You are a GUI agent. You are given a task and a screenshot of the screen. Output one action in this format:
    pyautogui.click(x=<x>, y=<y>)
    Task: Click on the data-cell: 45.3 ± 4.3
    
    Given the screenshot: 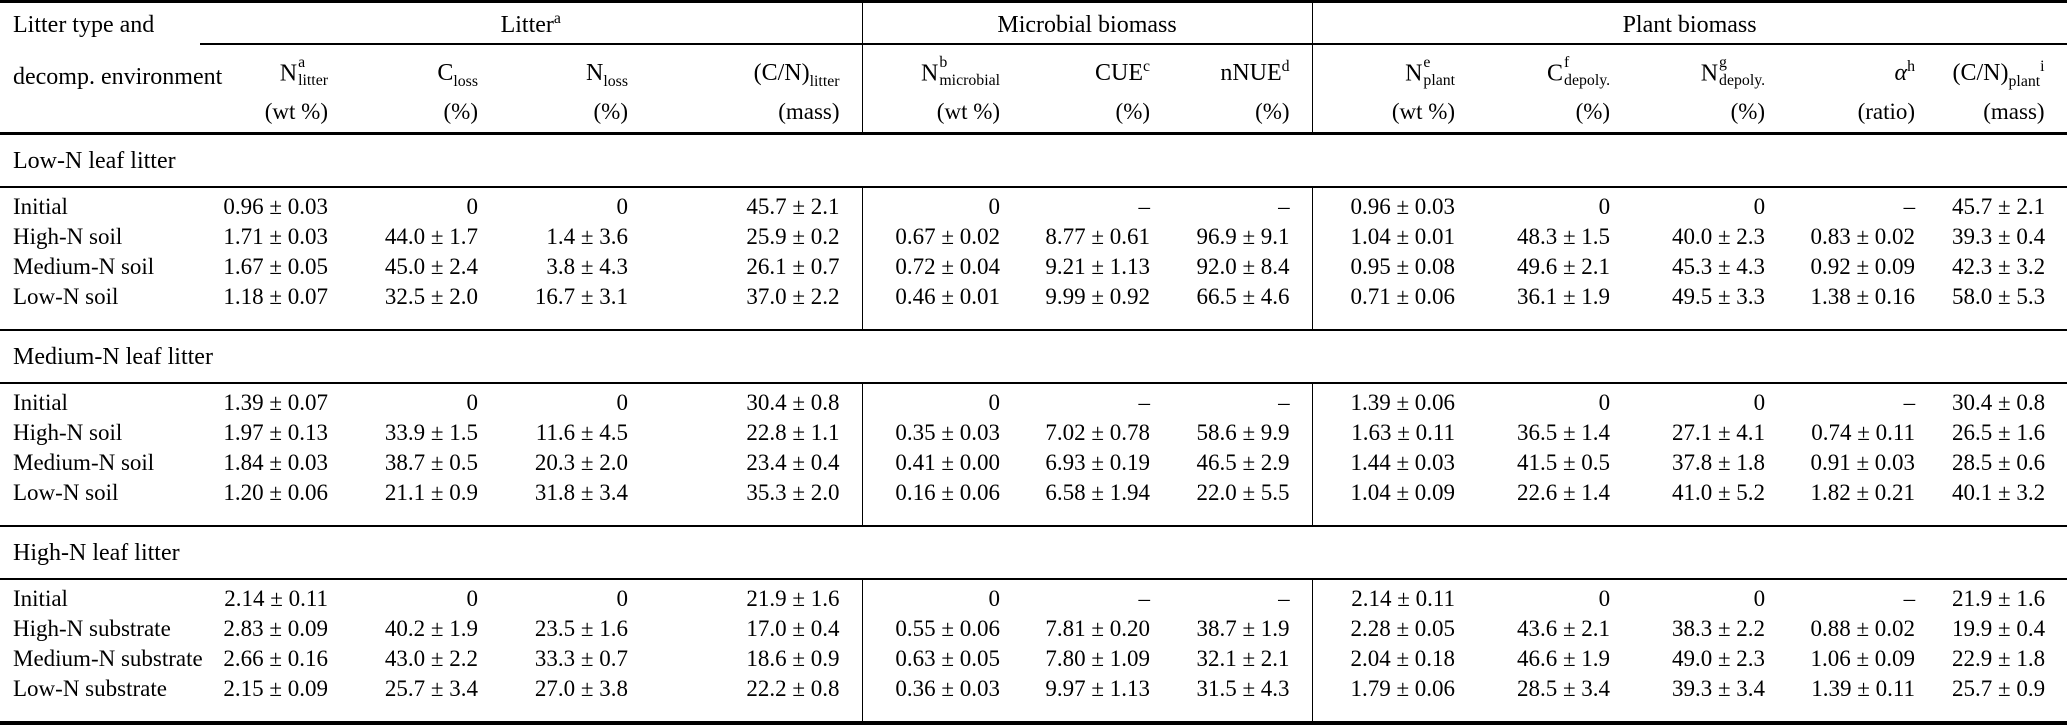 What is the action you would take?
    pyautogui.click(x=1718, y=267)
    